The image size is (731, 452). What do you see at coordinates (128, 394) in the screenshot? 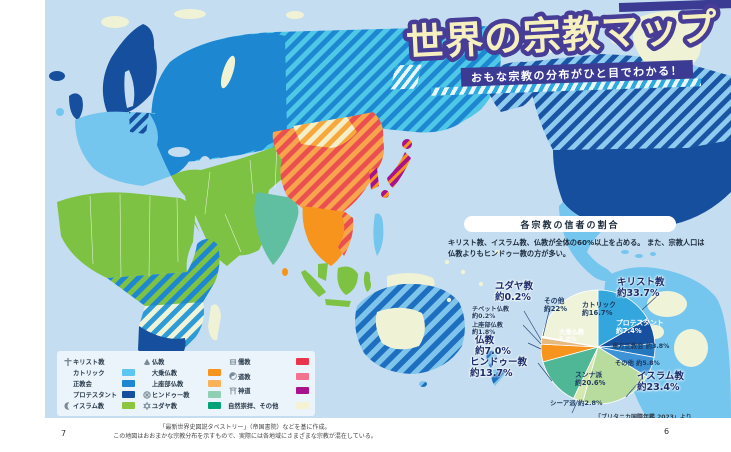
I see `color-chip-protestant` at bounding box center [128, 394].